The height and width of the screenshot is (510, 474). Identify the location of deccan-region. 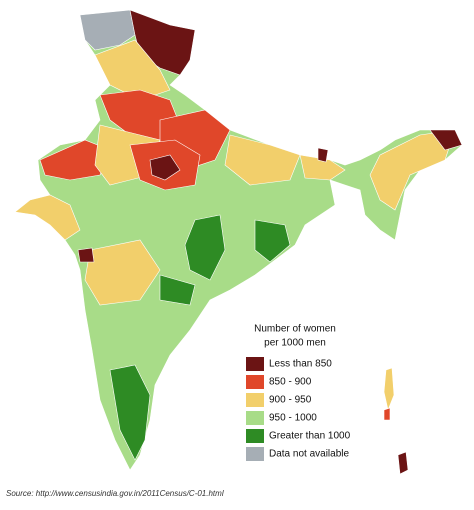
(177, 290).